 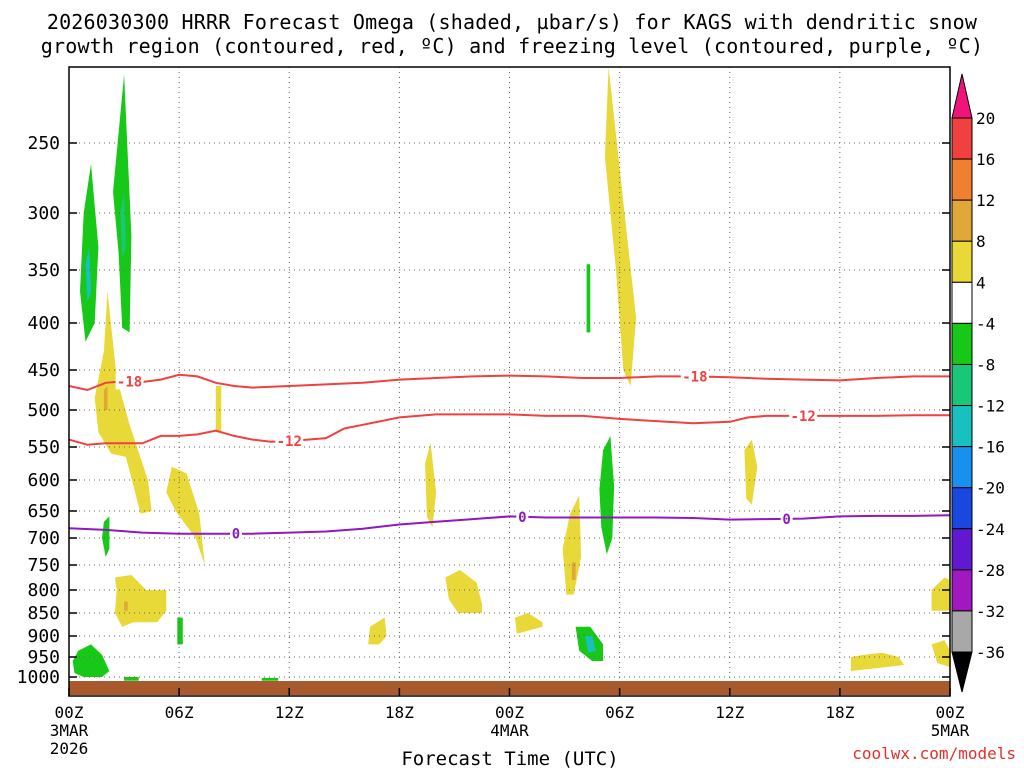 What do you see at coordinates (43, 657) in the screenshot?
I see `y-tick-label: 950` at bounding box center [43, 657].